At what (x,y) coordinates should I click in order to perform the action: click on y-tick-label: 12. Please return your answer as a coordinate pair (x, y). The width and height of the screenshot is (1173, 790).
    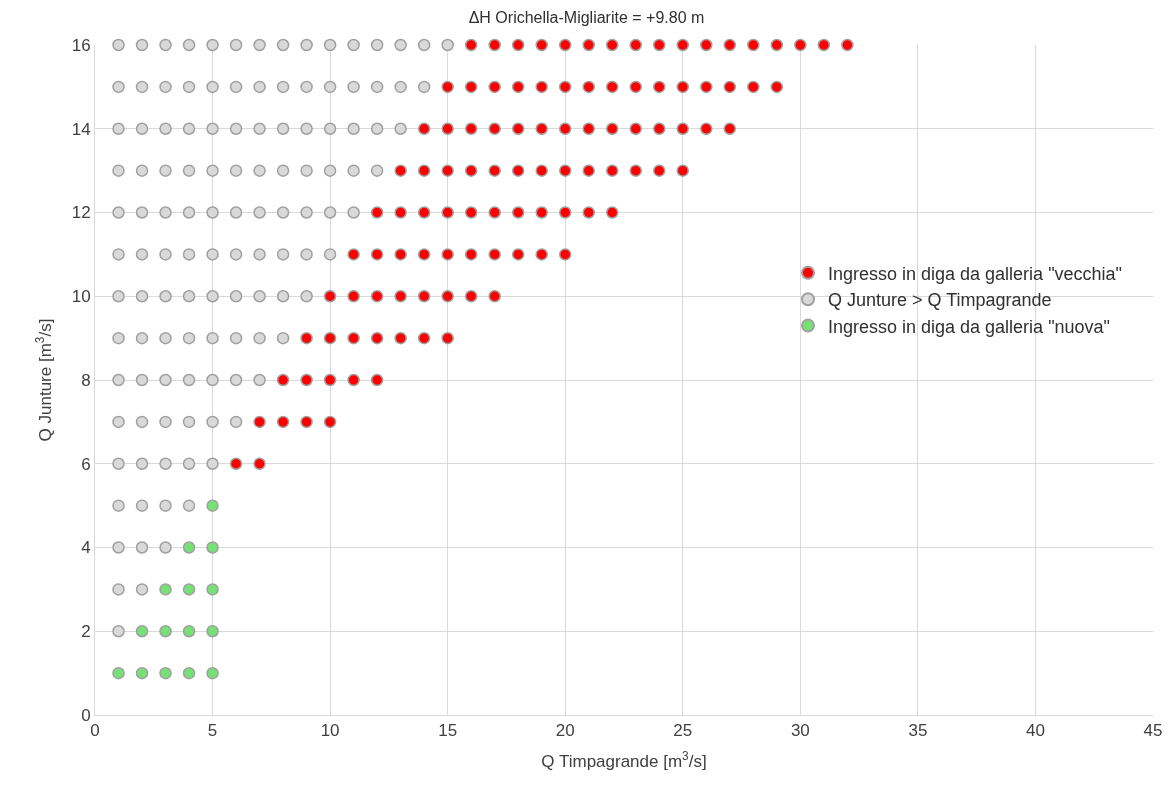
    Looking at the image, I should click on (81, 213).